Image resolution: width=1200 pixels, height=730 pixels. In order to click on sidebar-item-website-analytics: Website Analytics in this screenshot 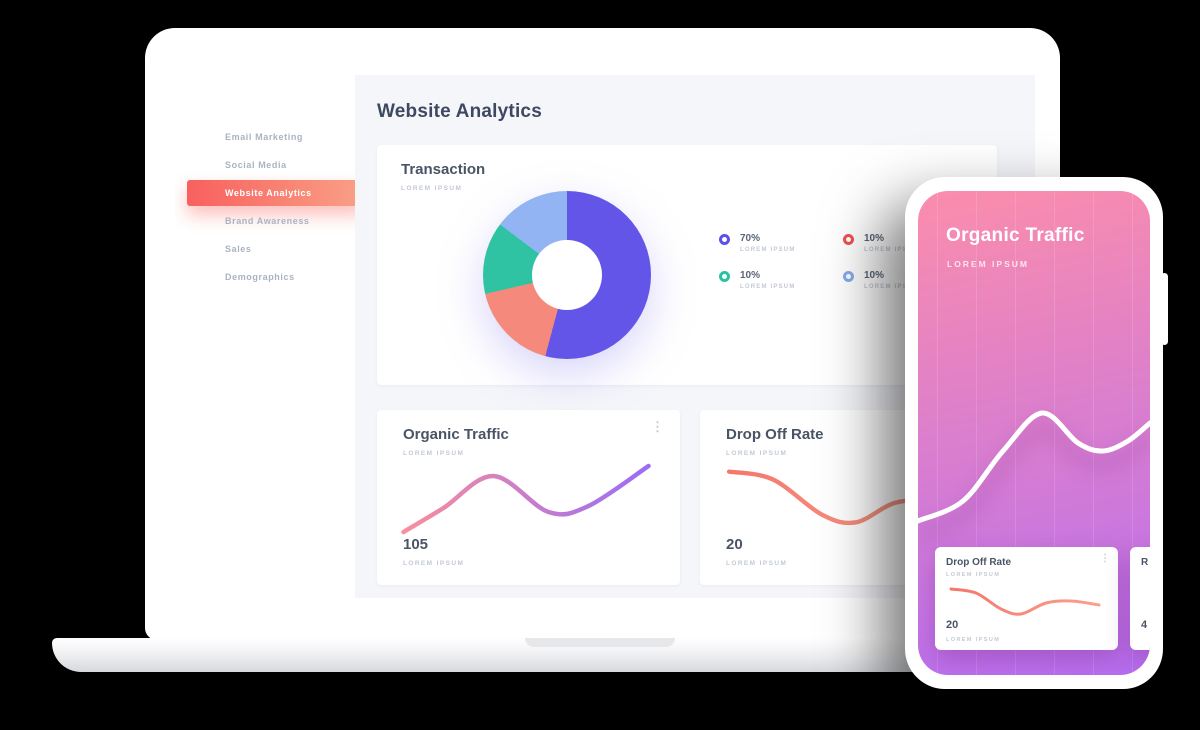, I will do `click(276, 193)`.